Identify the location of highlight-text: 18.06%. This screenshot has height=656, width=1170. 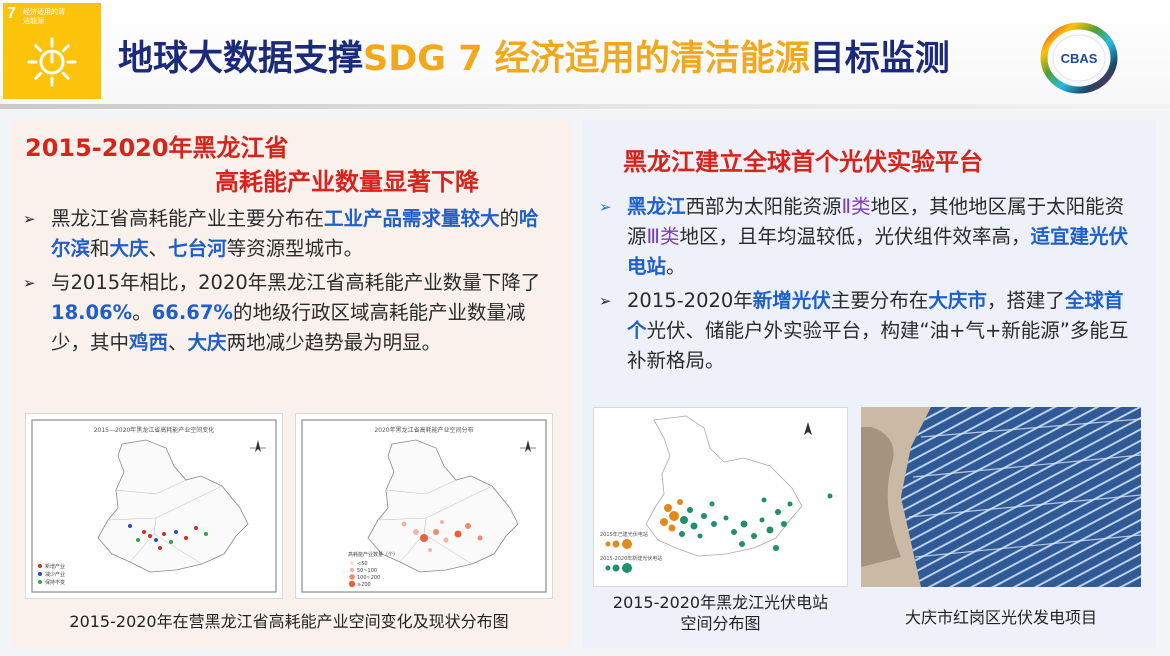
(92, 312).